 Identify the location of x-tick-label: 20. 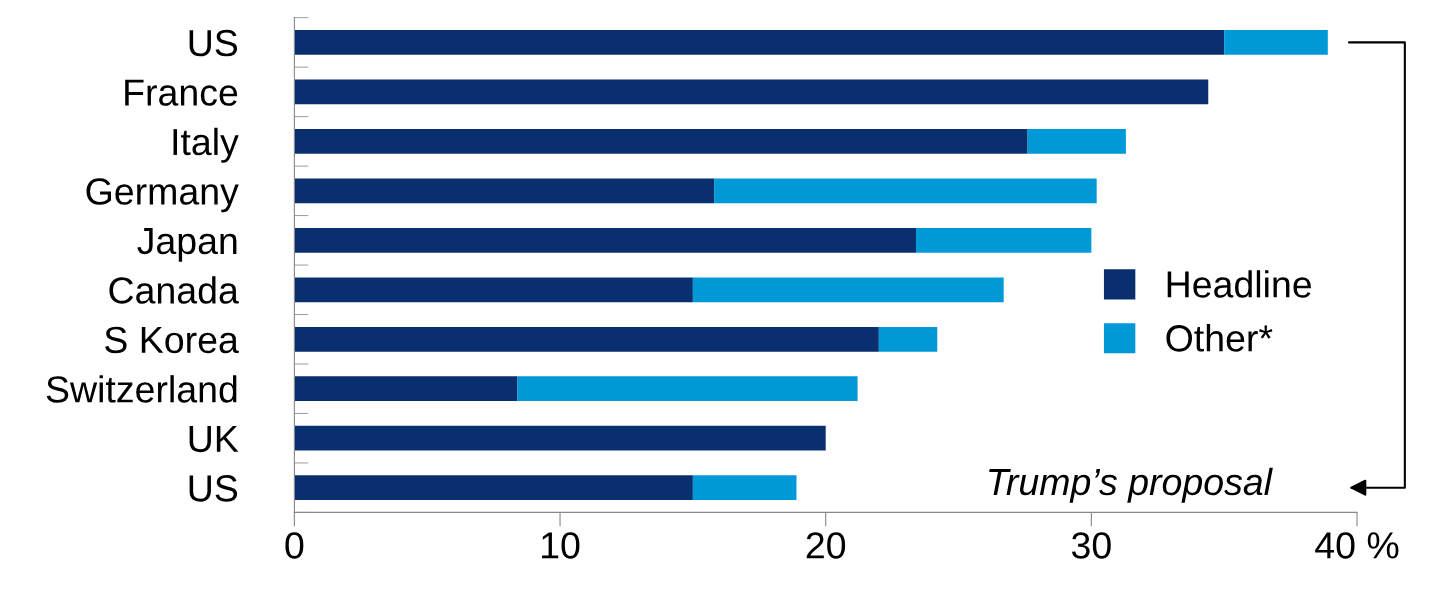
(826, 545).